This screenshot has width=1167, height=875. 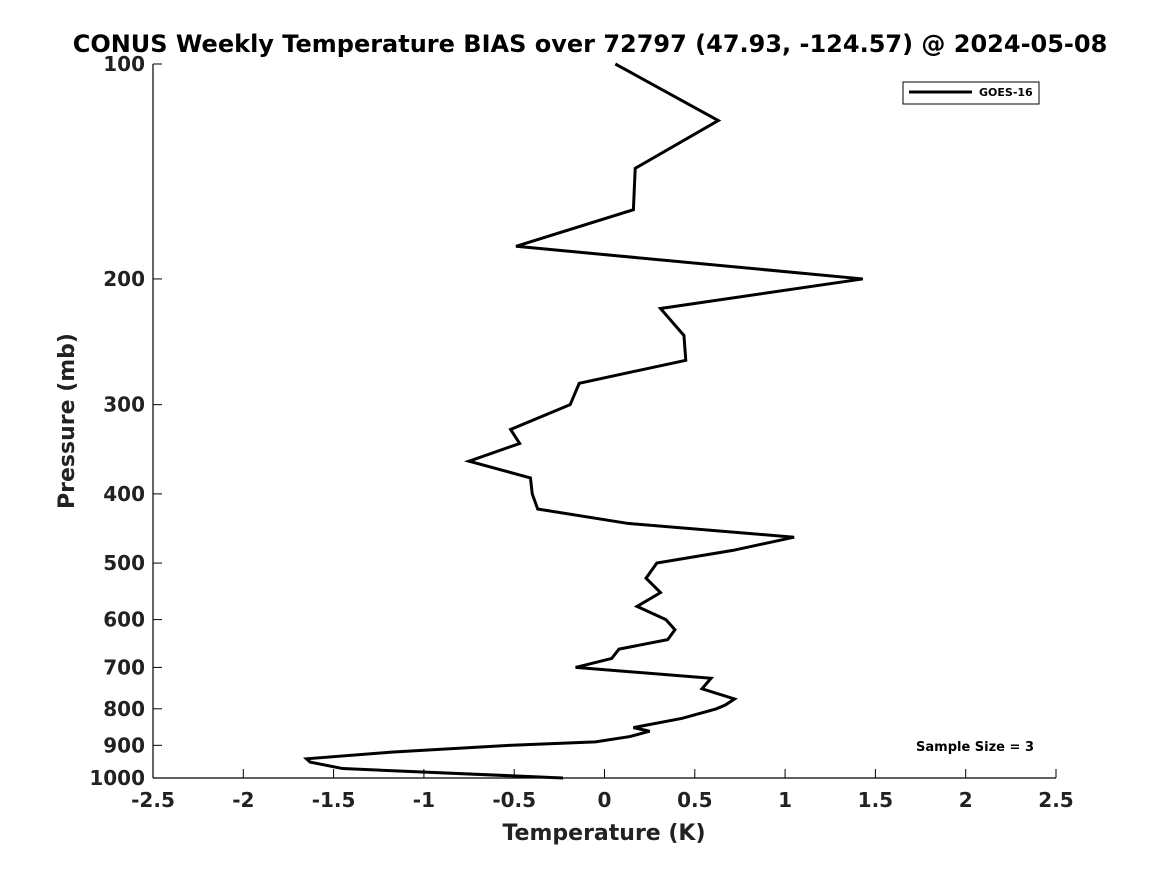 I want to click on x-tick-label-2-5: 2.5, so click(x=1055, y=800).